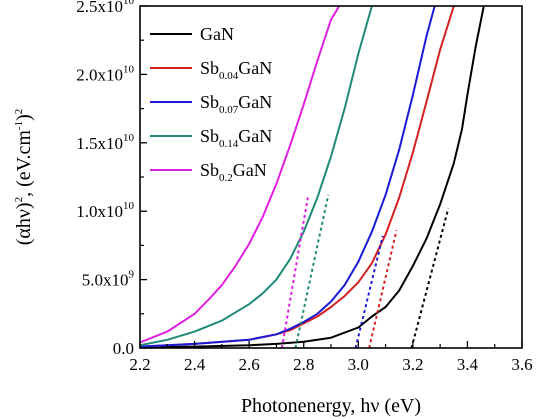 This screenshot has width=550, height=420. I want to click on x-tick-label: 3.6, so click(521, 364).